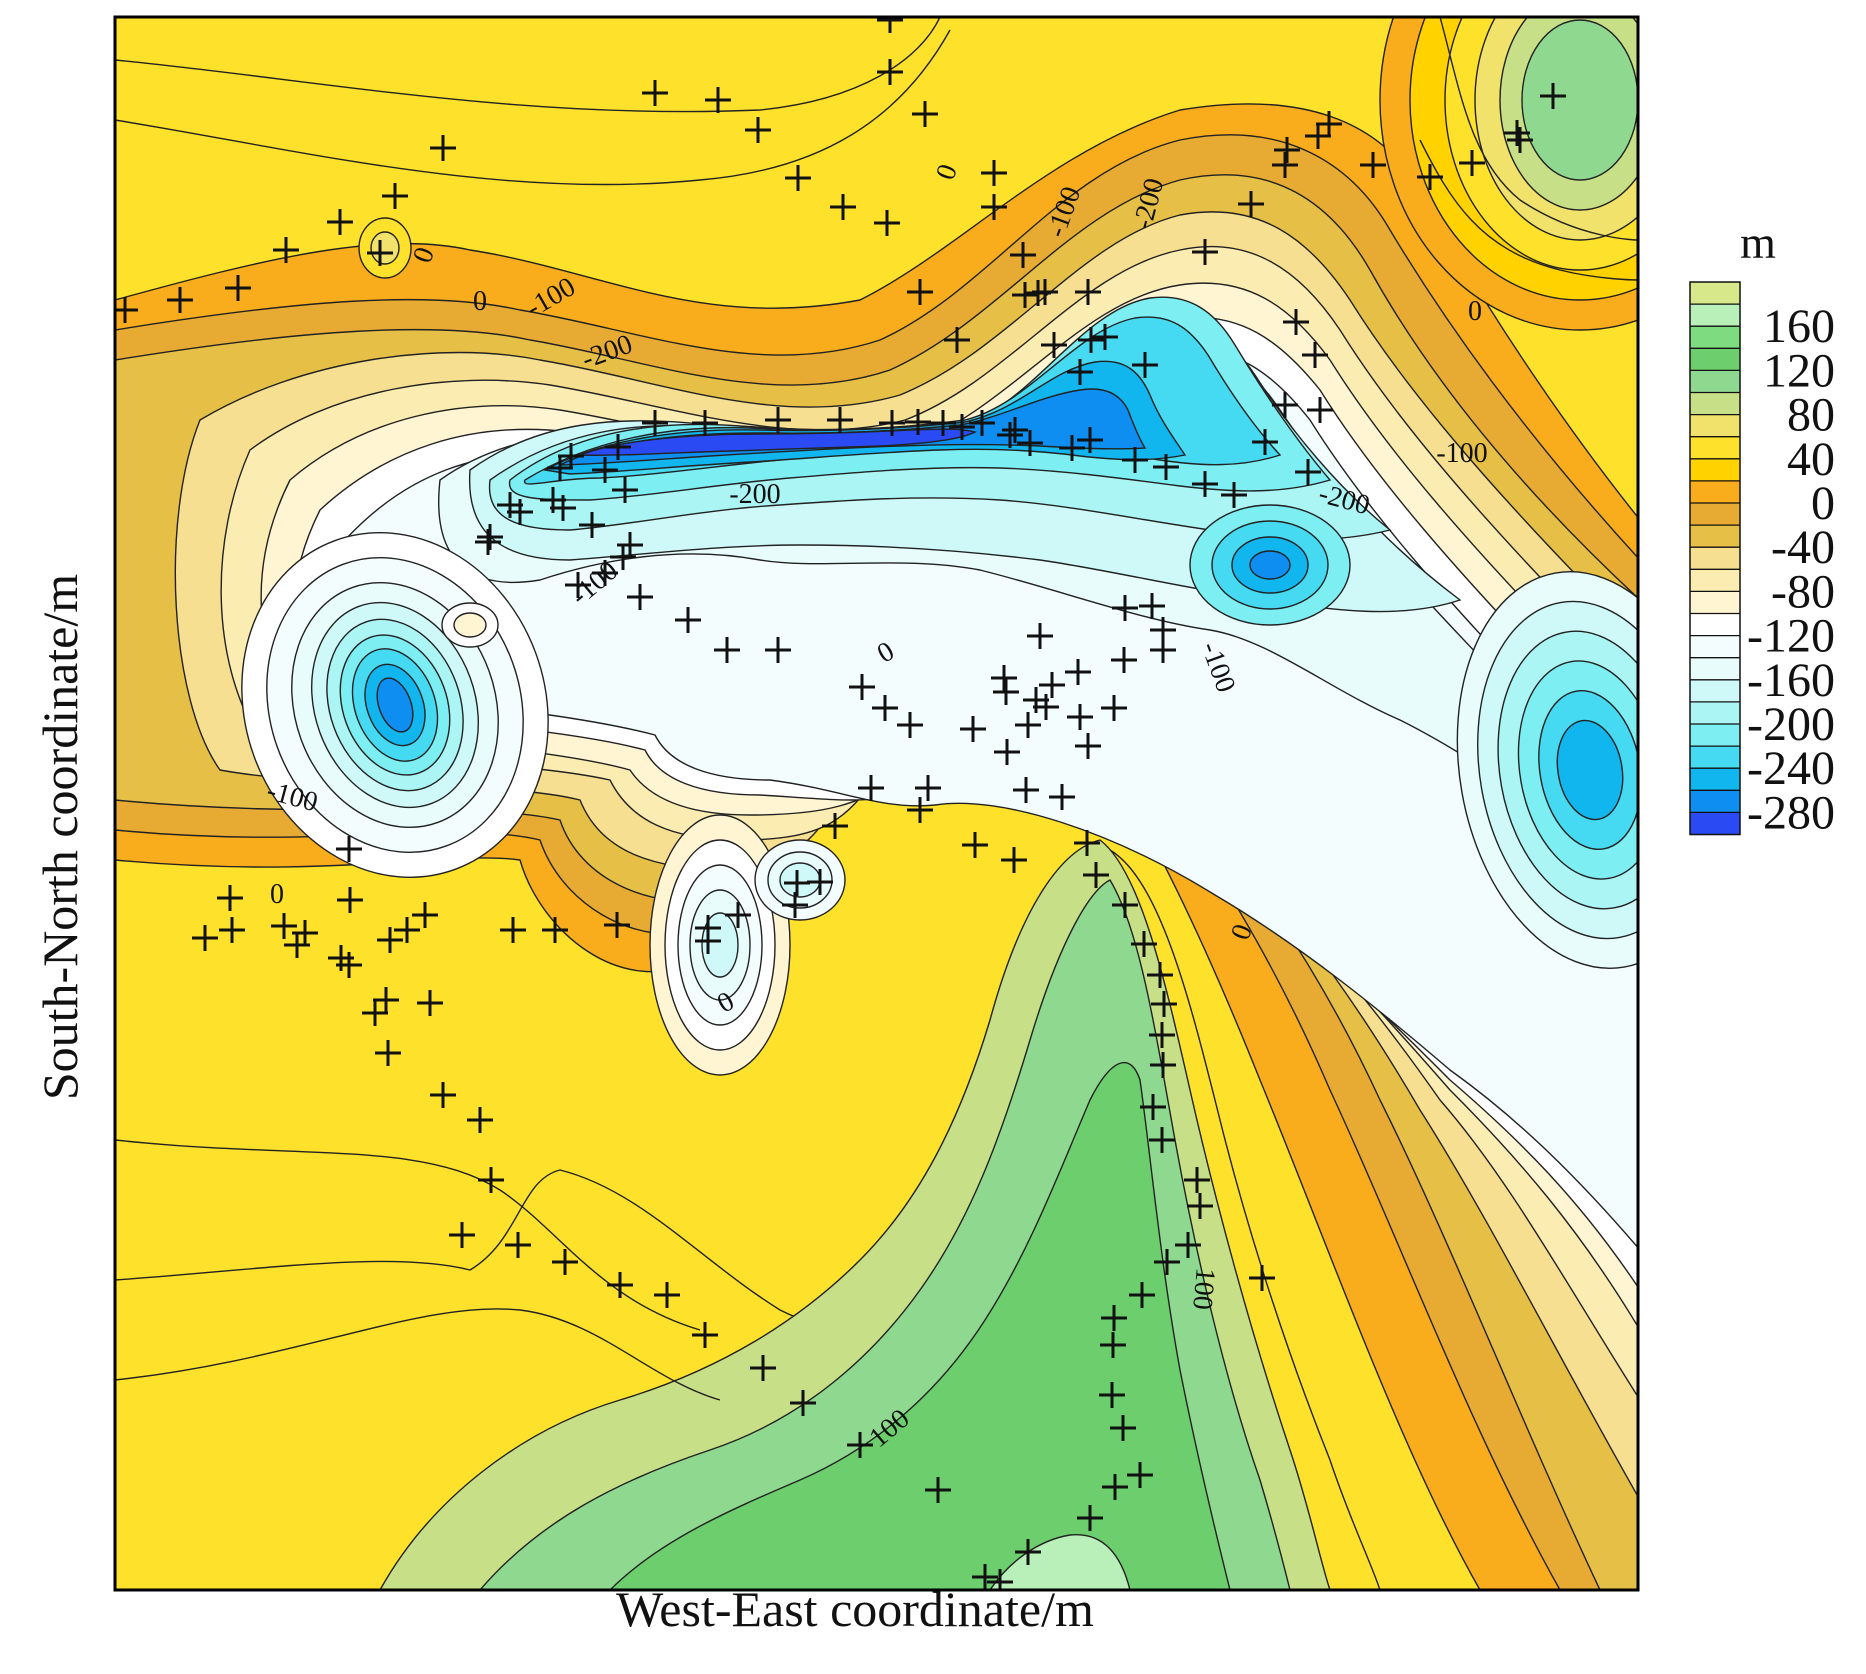 This screenshot has height=1674, width=1866. What do you see at coordinates (1791, 812) in the screenshot?
I see `colorbar-tick-label: -280` at bounding box center [1791, 812].